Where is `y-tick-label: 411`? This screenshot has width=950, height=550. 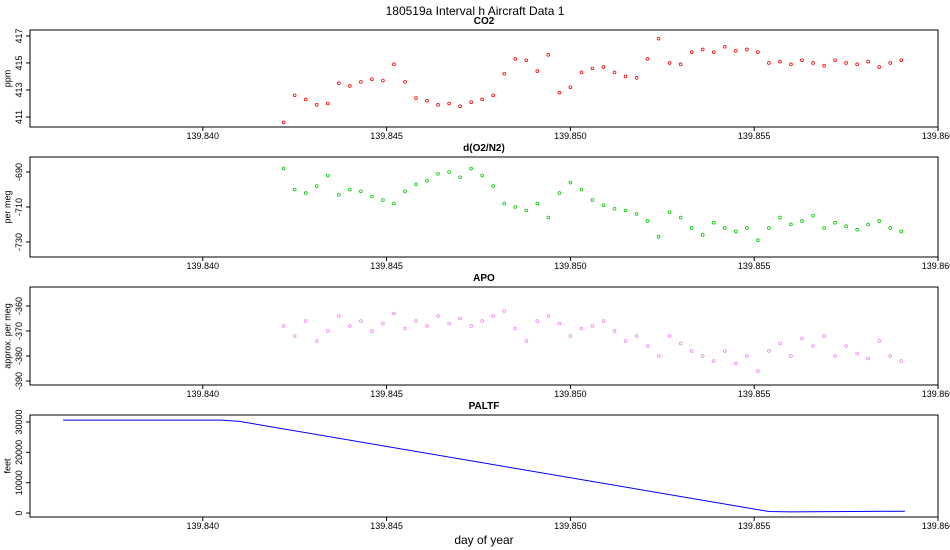
y-tick-label: 411 is located at coordinates (19, 117).